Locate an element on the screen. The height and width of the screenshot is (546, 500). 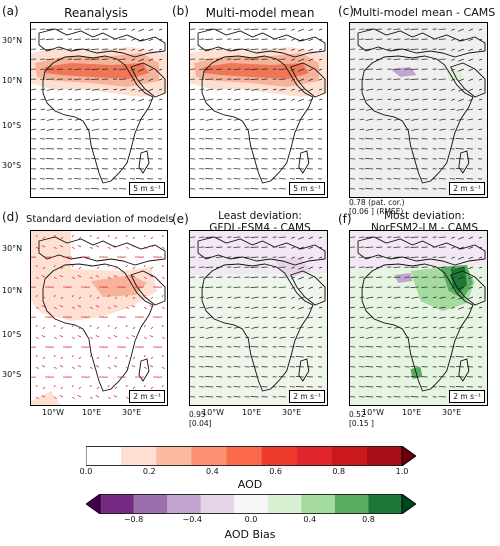
coastline-europe is located at coordinates (102, 251).